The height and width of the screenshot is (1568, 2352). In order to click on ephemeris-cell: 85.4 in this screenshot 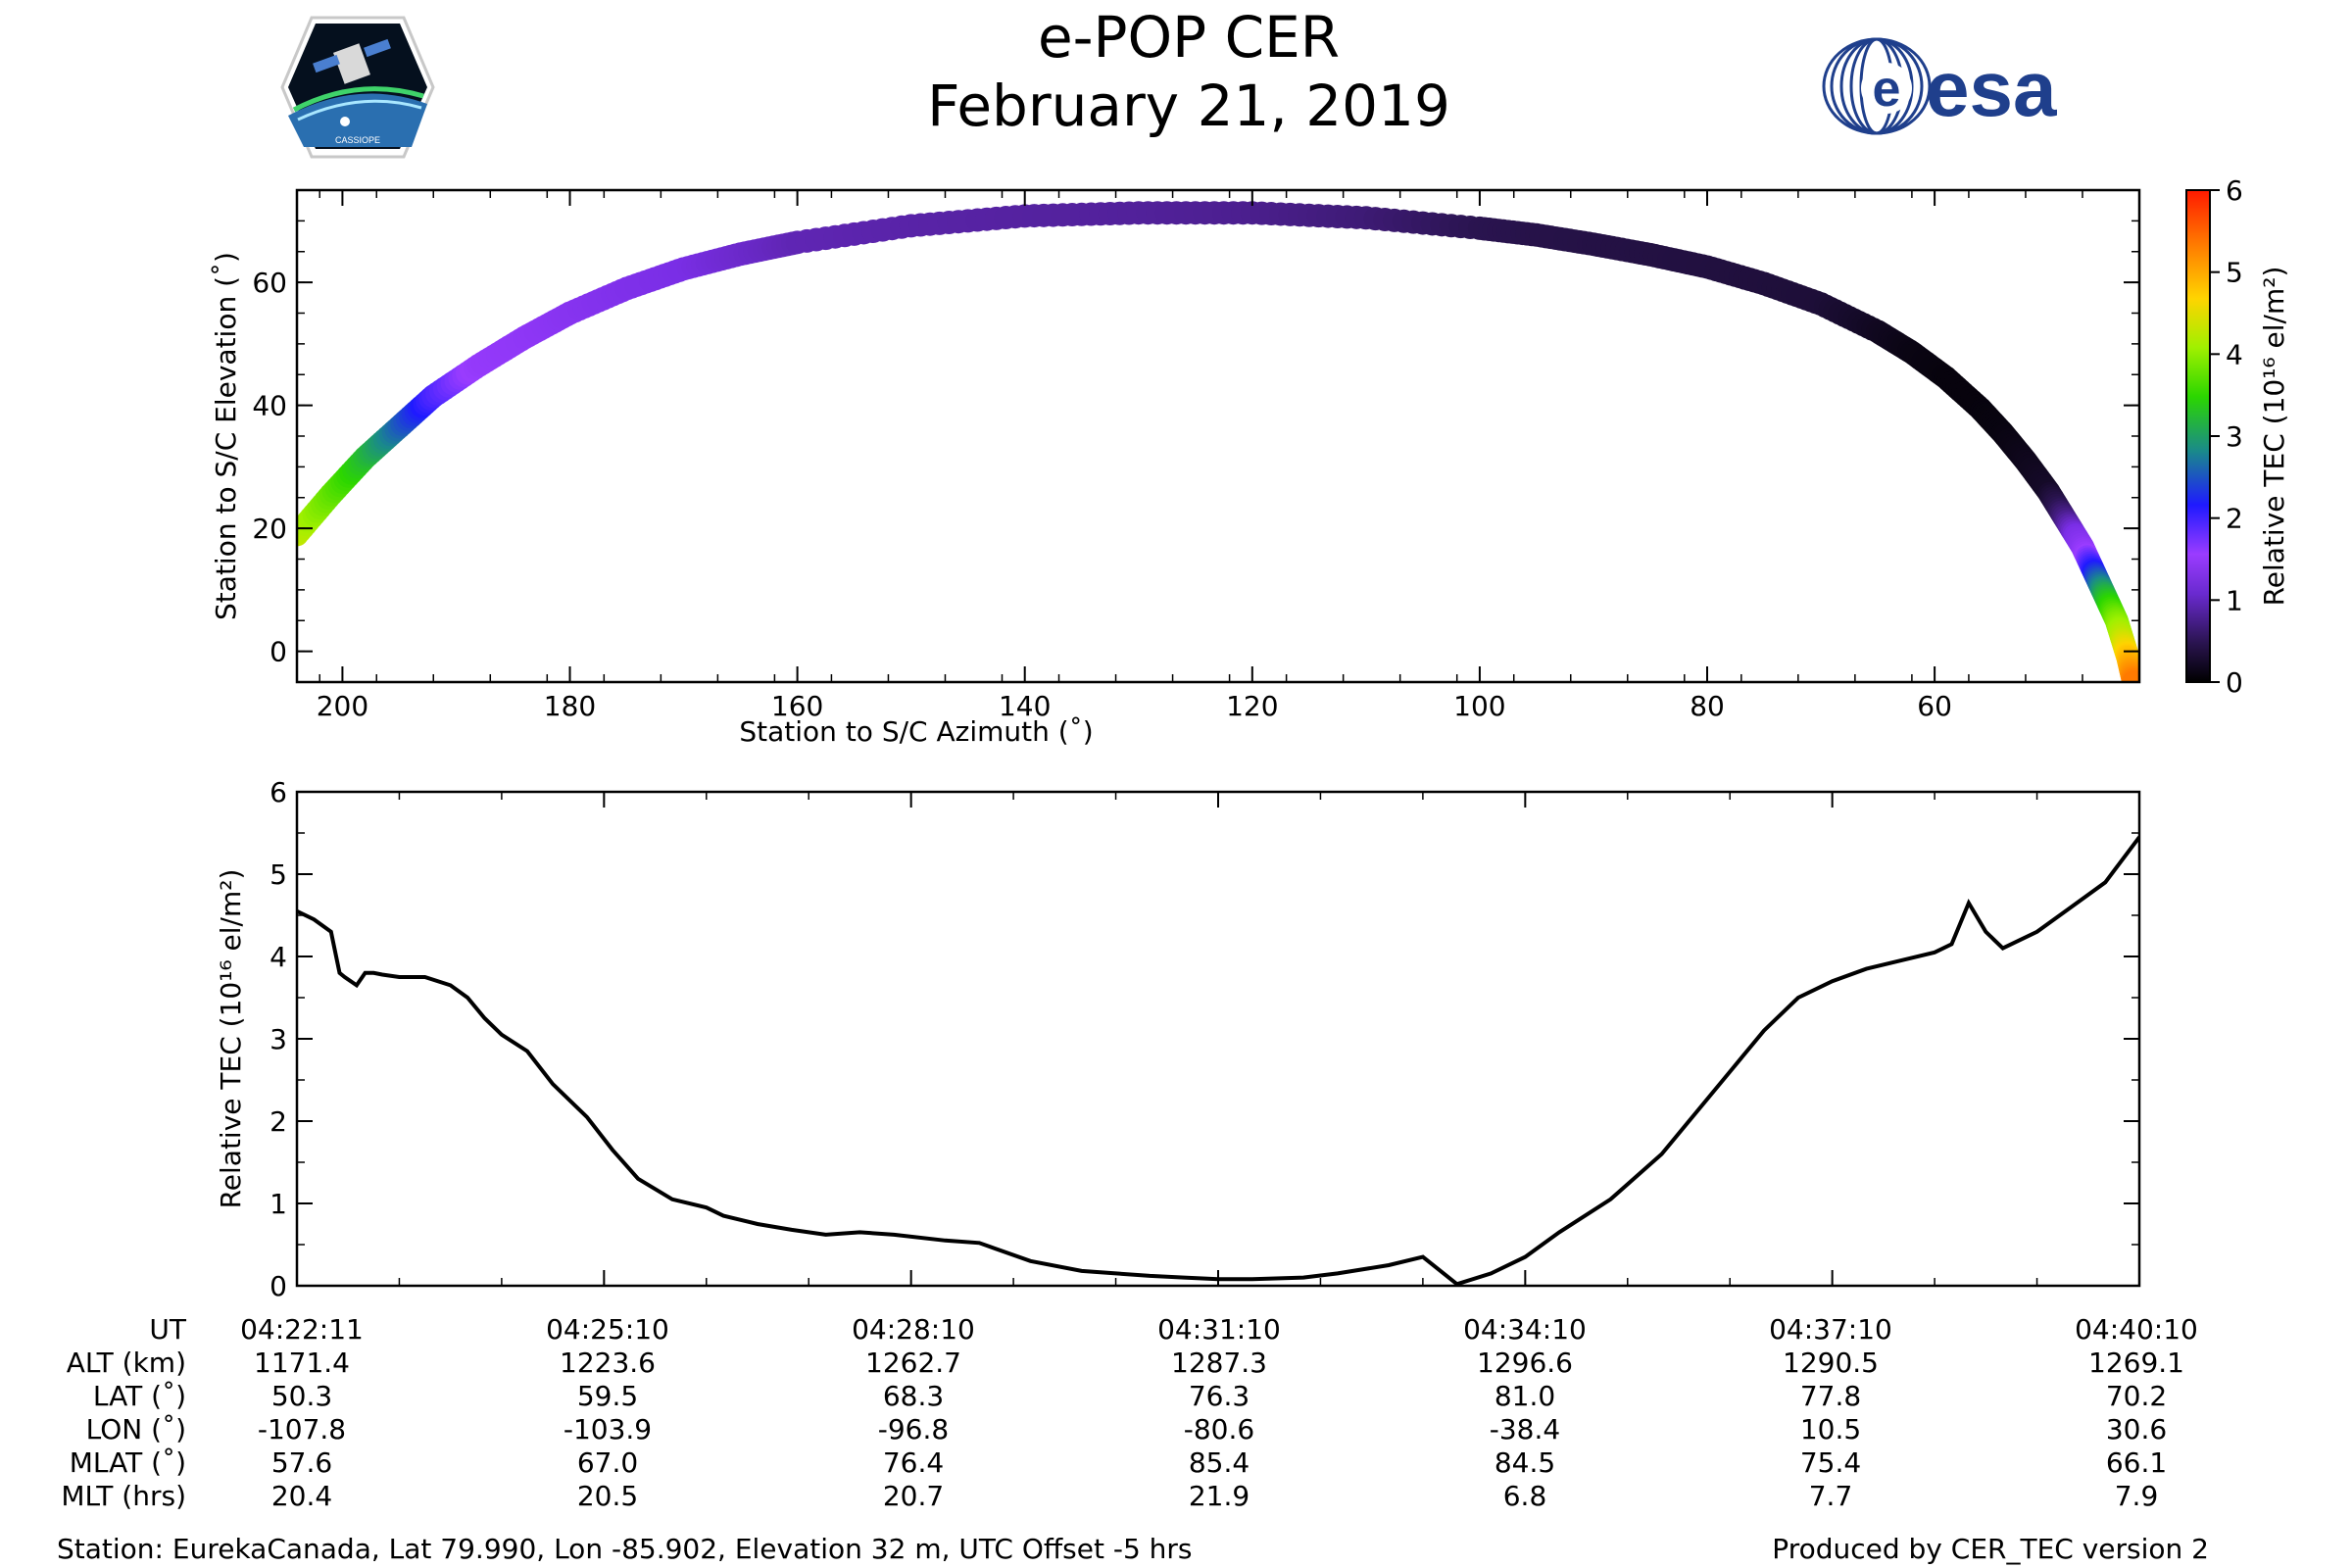, I will do `click(1220, 1462)`.